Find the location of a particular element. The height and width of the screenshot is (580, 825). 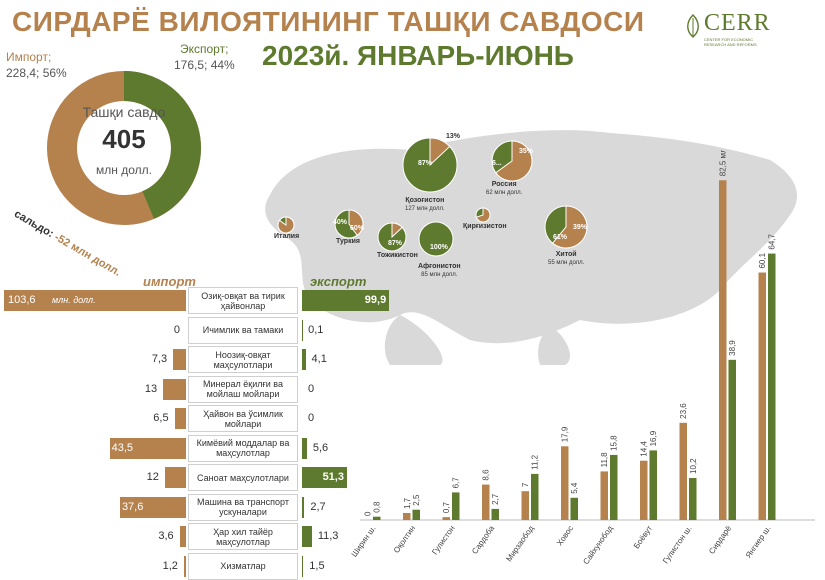

category-label: Машина ва транспорт ускуналари is located at coordinates (243, 507).